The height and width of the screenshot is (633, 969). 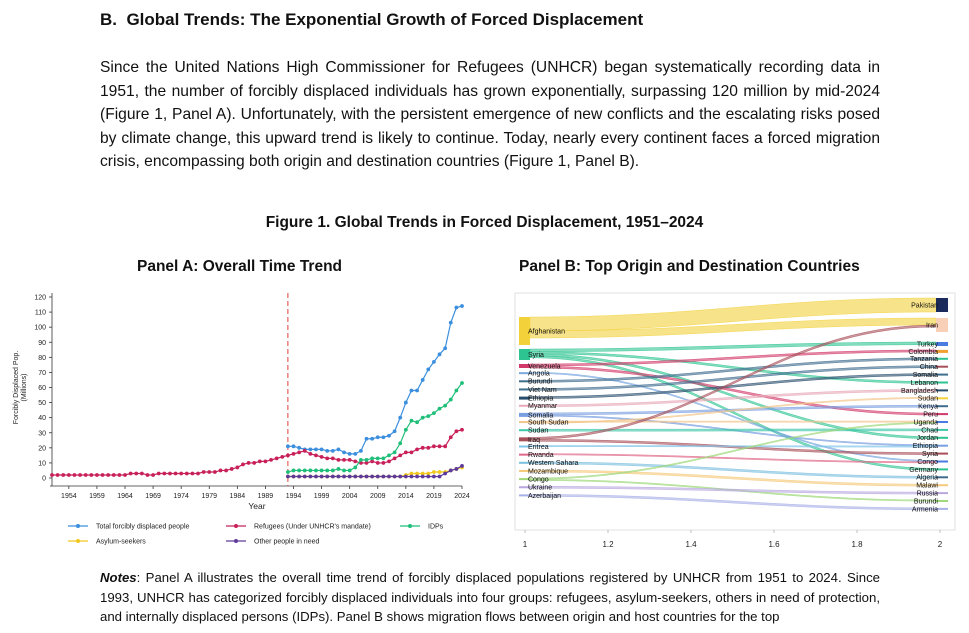 What do you see at coordinates (294, 496) in the screenshot?
I see `x-tick-label: 1994` at bounding box center [294, 496].